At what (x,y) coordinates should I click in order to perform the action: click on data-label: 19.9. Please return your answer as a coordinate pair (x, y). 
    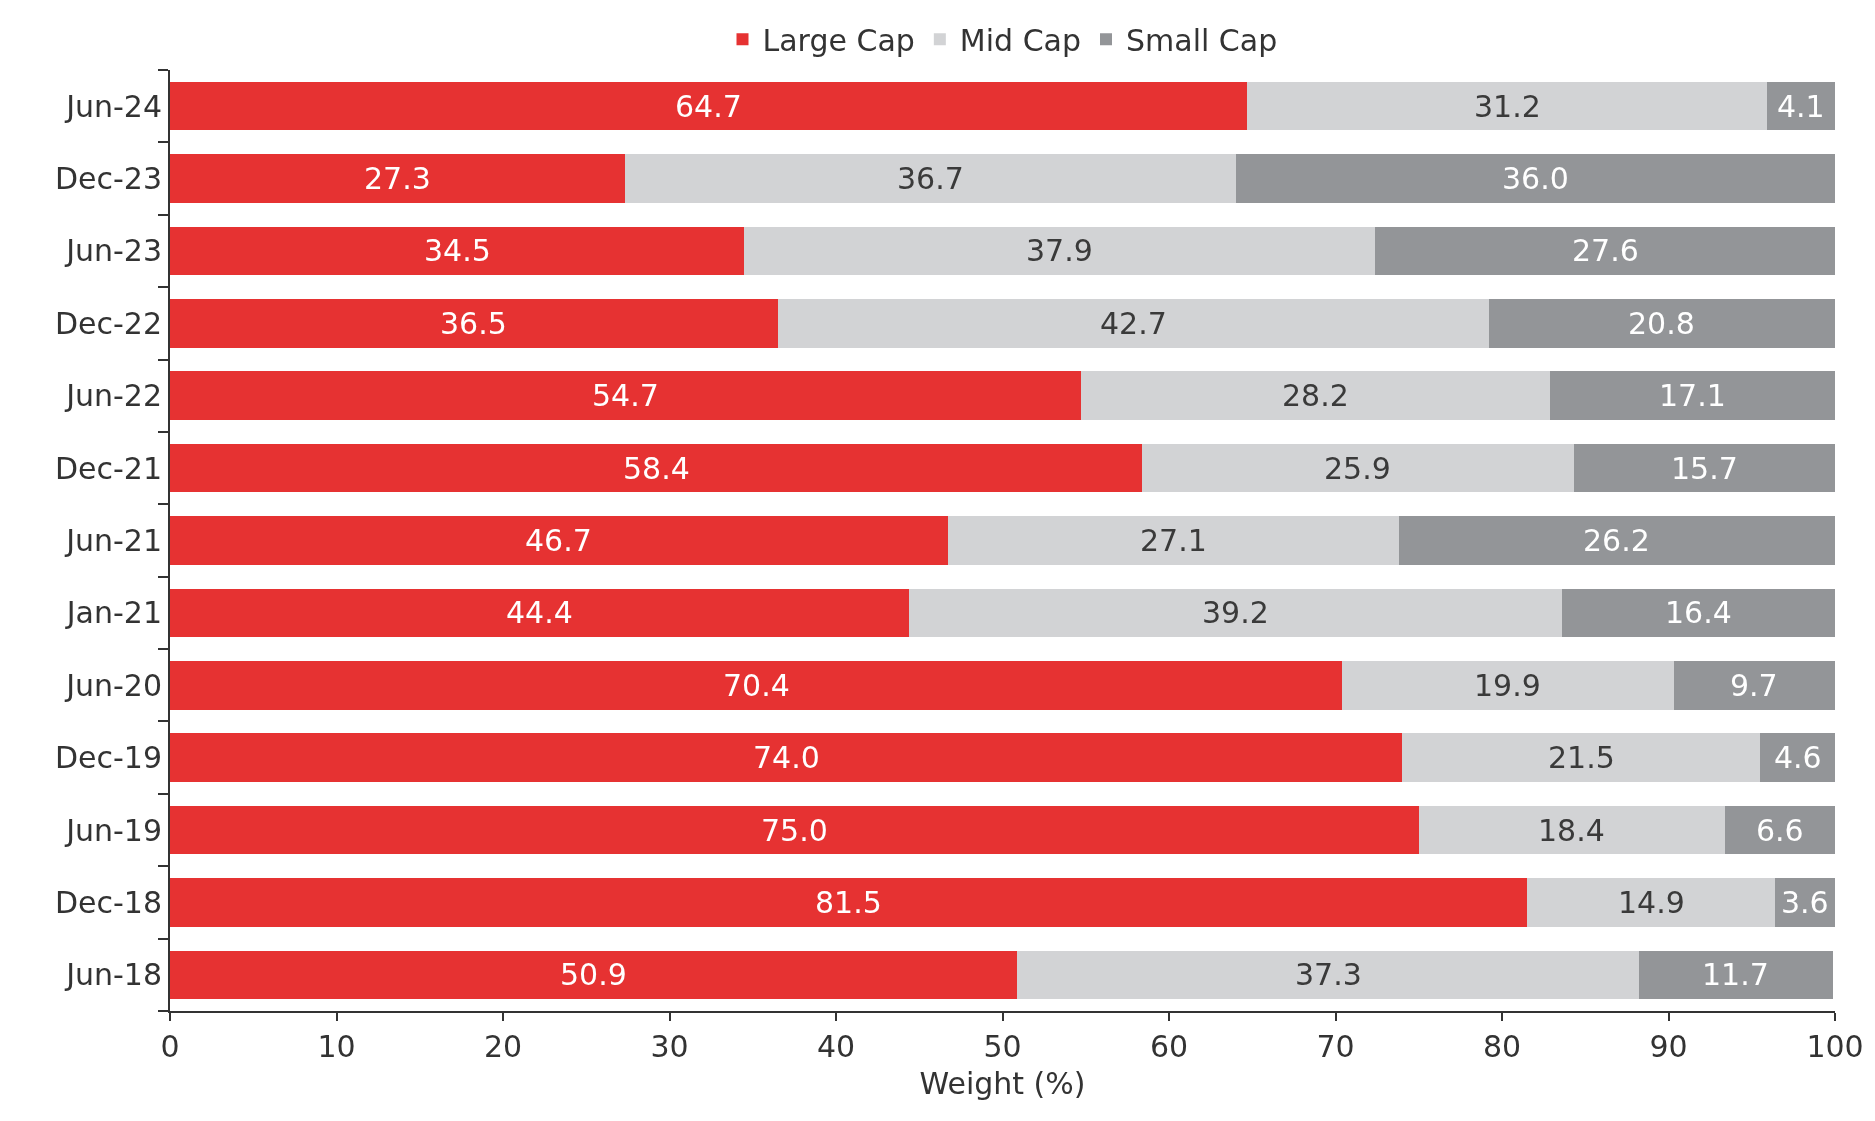
    Looking at the image, I should click on (1507, 685).